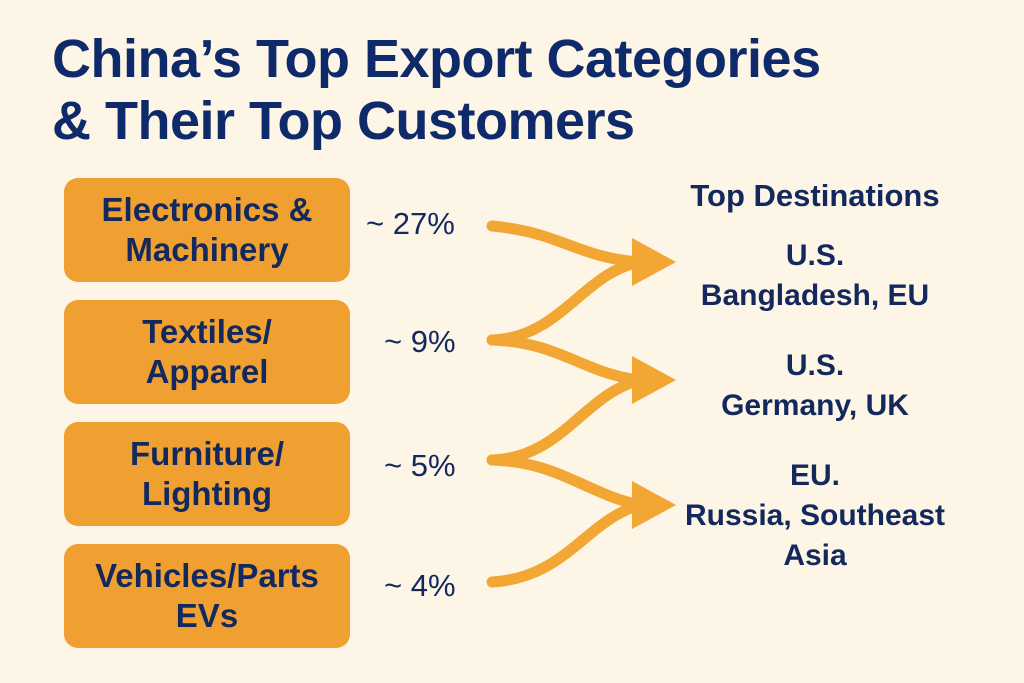  I want to click on category-label-line-1: Electronics &, so click(207, 209).